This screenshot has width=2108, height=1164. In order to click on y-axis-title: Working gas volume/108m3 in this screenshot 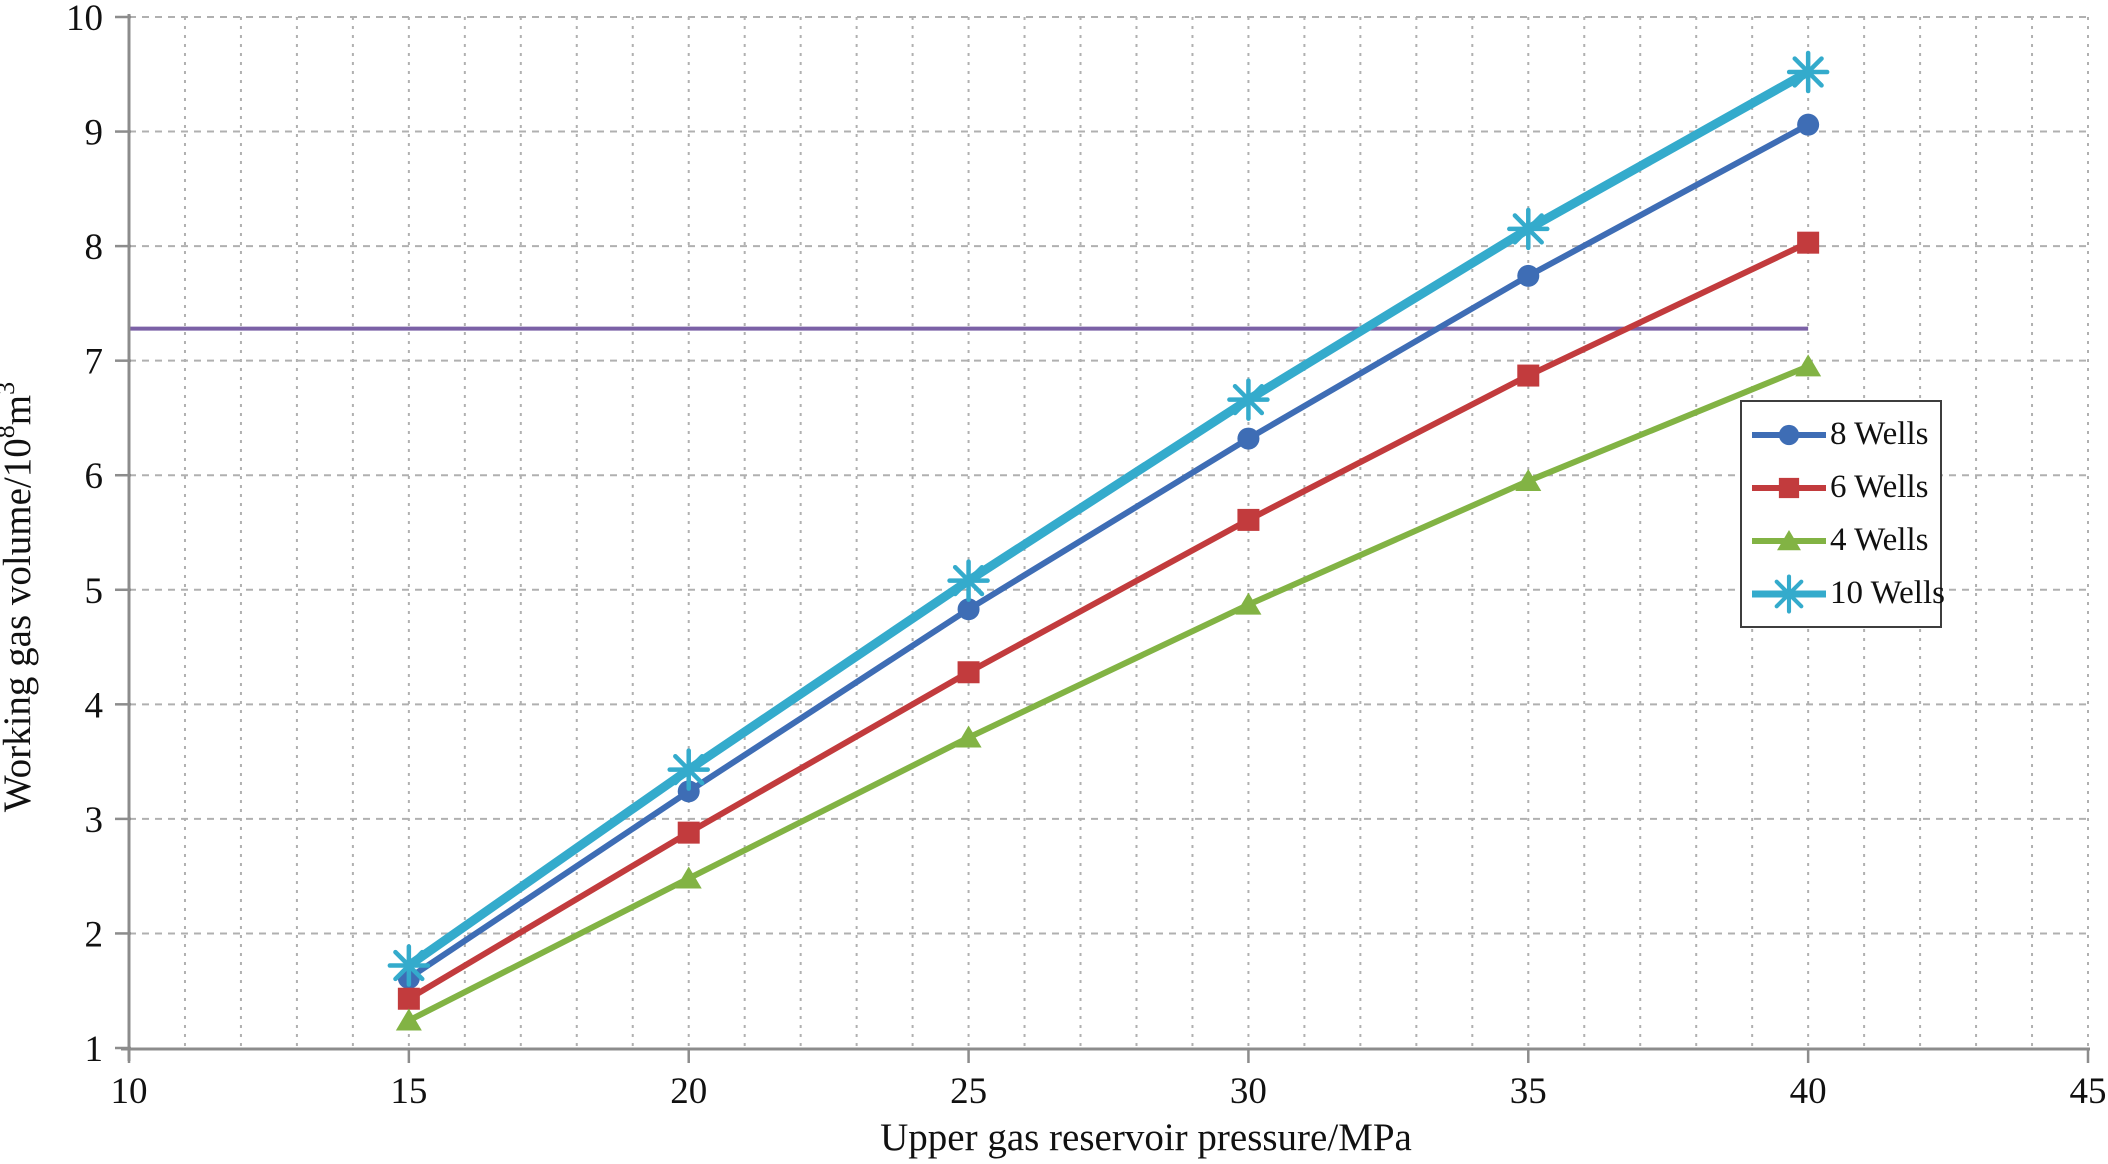, I will do `click(19, 597)`.